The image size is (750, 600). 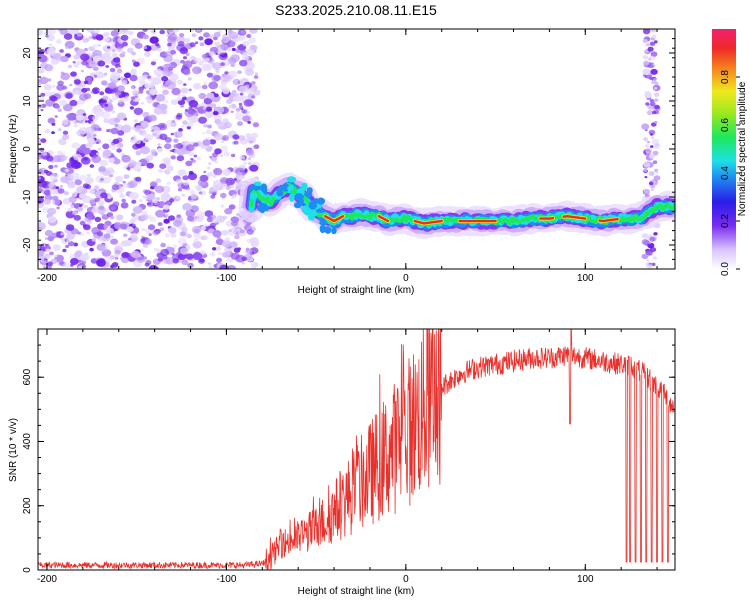 I want to click on spectrogram-ytick-label: 0, so click(x=27, y=149).